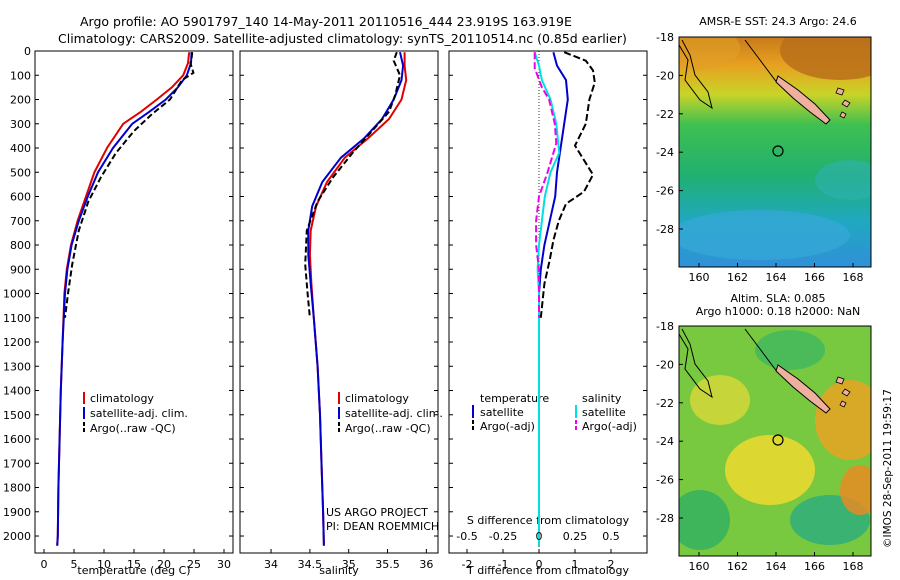 The image size is (900, 580). Describe the element at coordinates (388, 428) in the screenshot. I see `salinity-legend-3: Argo(..raw -QC)` at that location.